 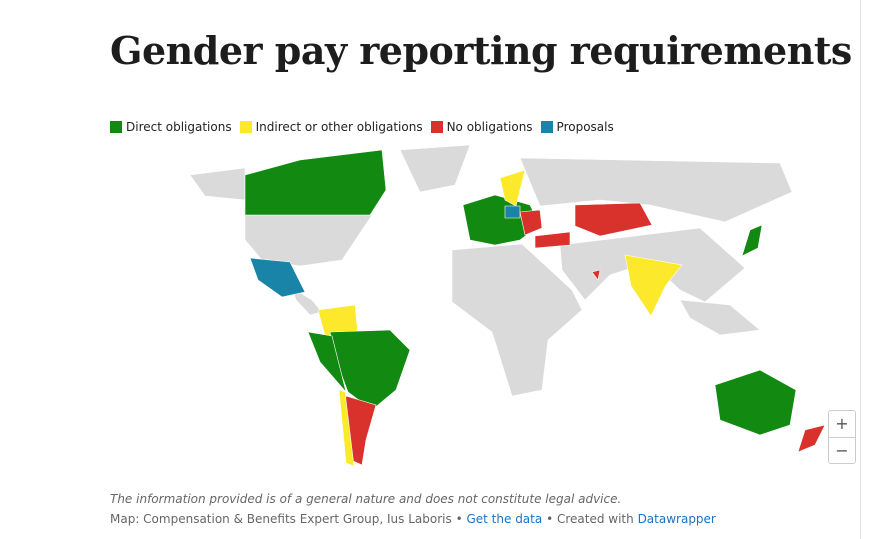 What do you see at coordinates (489, 127) in the screenshot?
I see `legend-label: No obligations` at bounding box center [489, 127].